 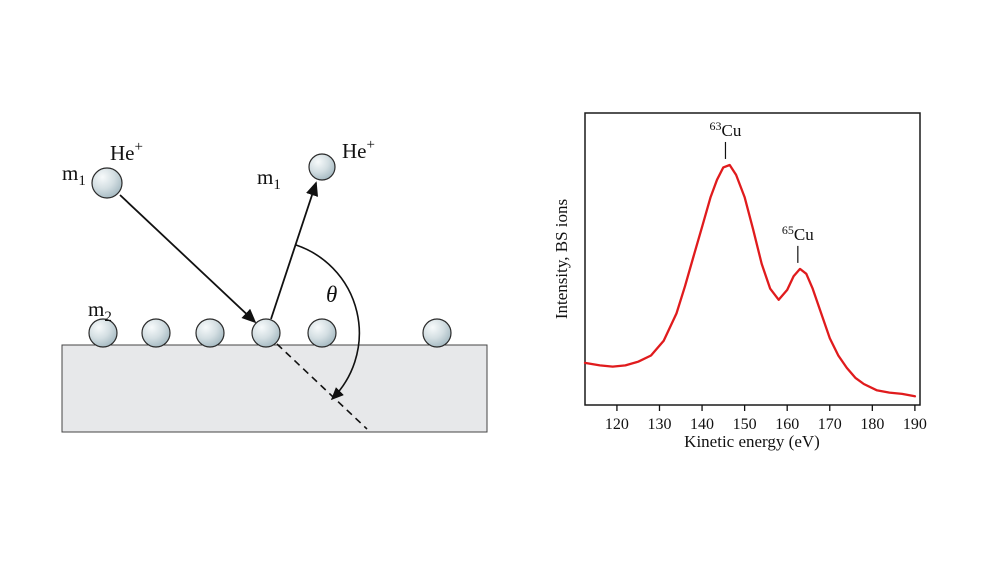 I want to click on spectrum-curve, so click(x=750, y=280).